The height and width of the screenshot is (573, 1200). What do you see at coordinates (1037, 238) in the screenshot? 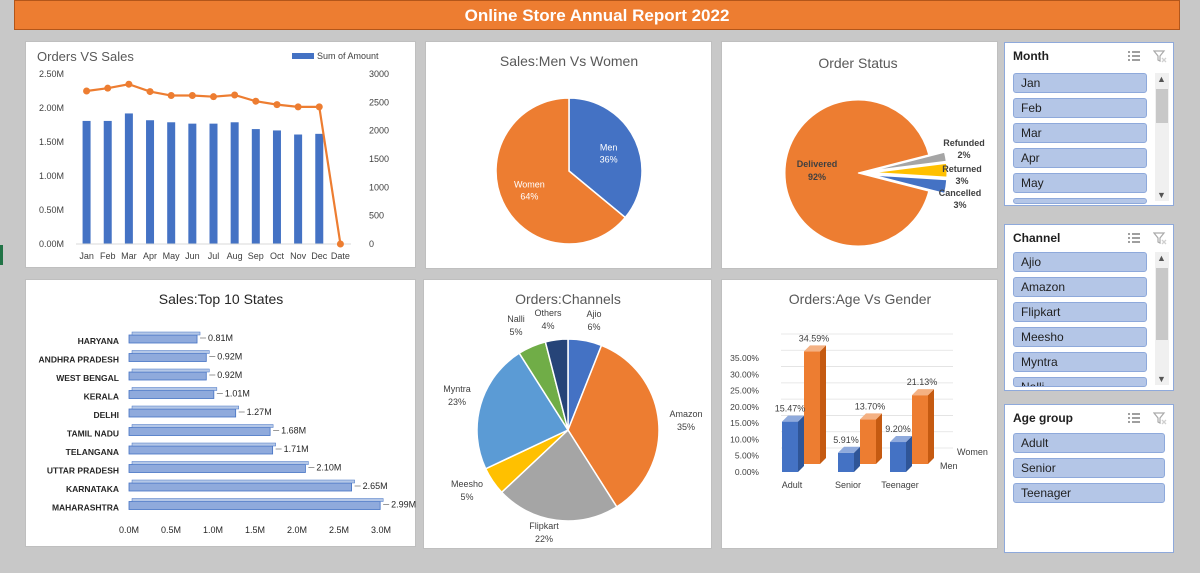
I see `channel-slicer-title: Channel` at bounding box center [1037, 238].